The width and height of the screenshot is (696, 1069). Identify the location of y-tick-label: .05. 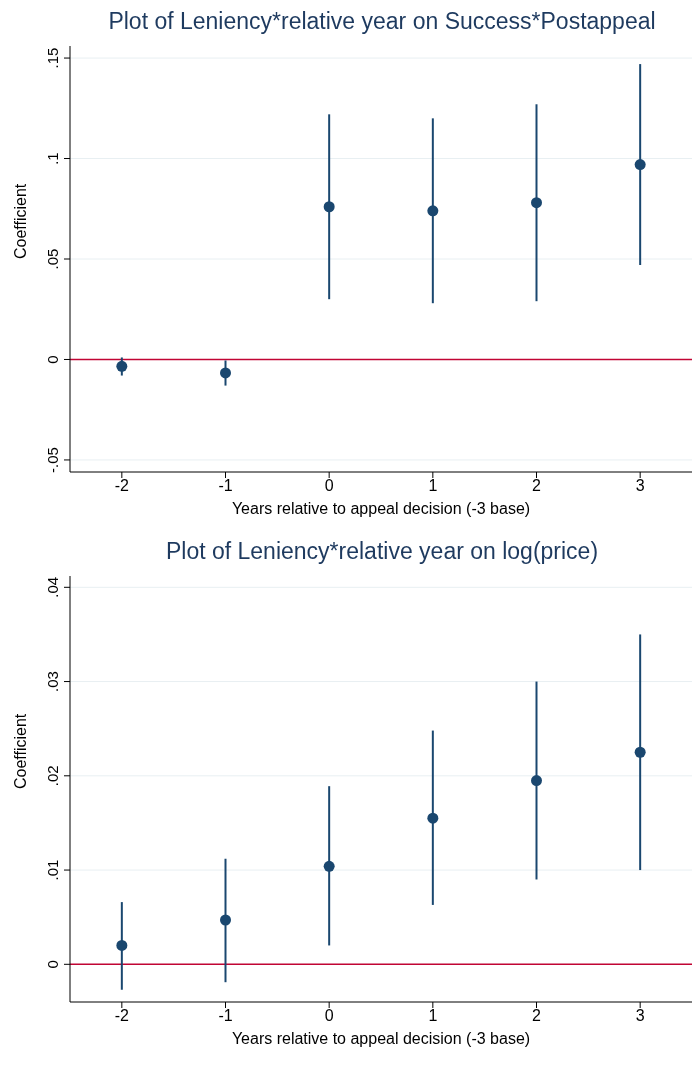
(52, 259).